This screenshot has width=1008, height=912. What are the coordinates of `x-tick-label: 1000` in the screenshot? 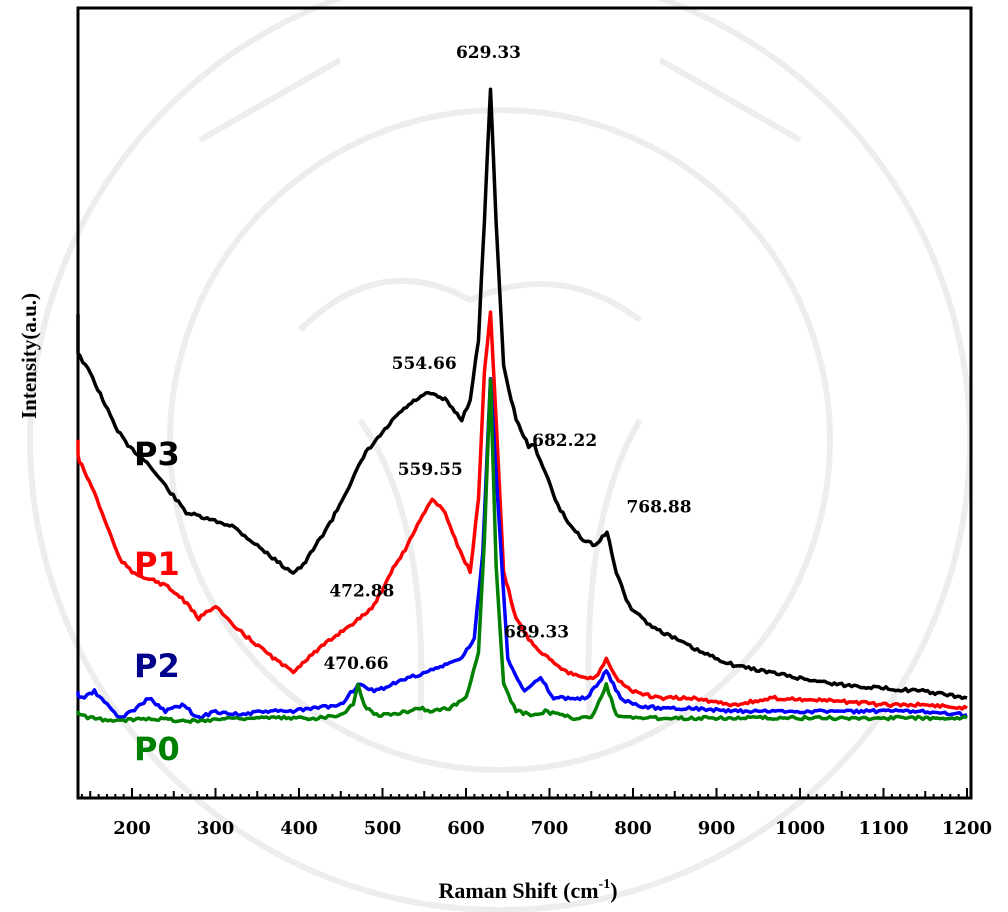 It's located at (800, 828).